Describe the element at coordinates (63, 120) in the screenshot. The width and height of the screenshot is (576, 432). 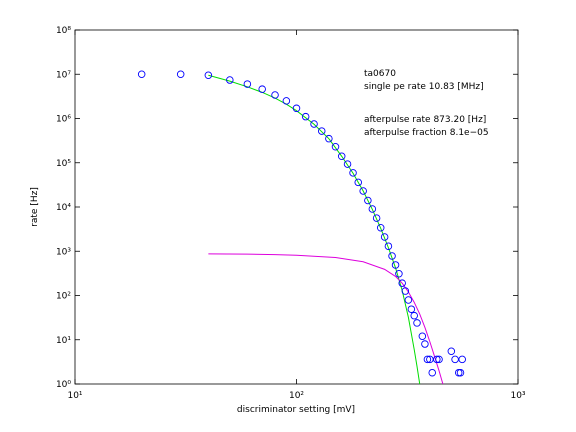
I see `y-tick-label: 10⁶` at that location.